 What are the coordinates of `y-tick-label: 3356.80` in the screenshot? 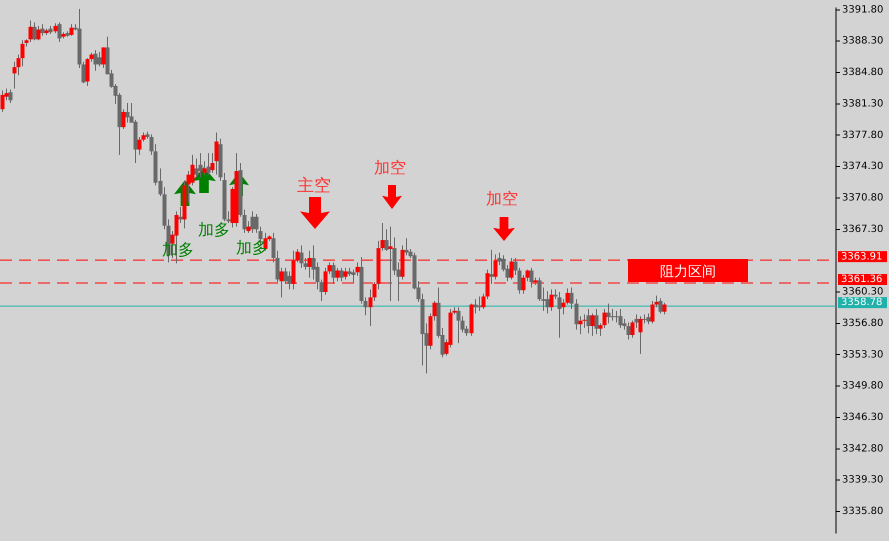 It's located at (863, 323).